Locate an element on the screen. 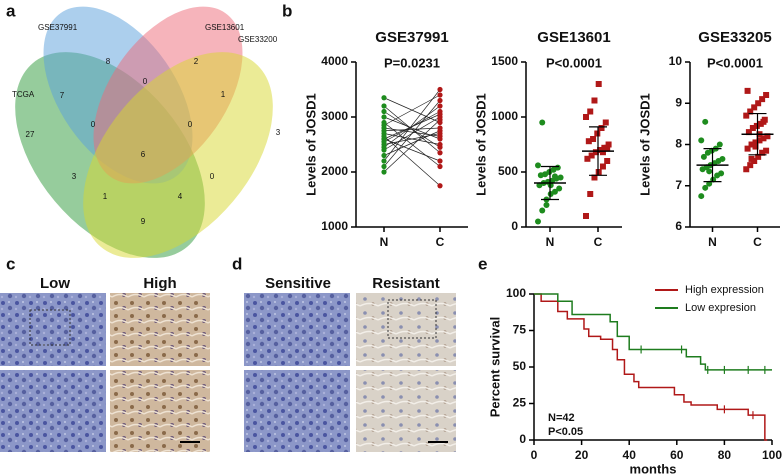  venn-set-label: GSE33200 is located at coordinates (258, 39).